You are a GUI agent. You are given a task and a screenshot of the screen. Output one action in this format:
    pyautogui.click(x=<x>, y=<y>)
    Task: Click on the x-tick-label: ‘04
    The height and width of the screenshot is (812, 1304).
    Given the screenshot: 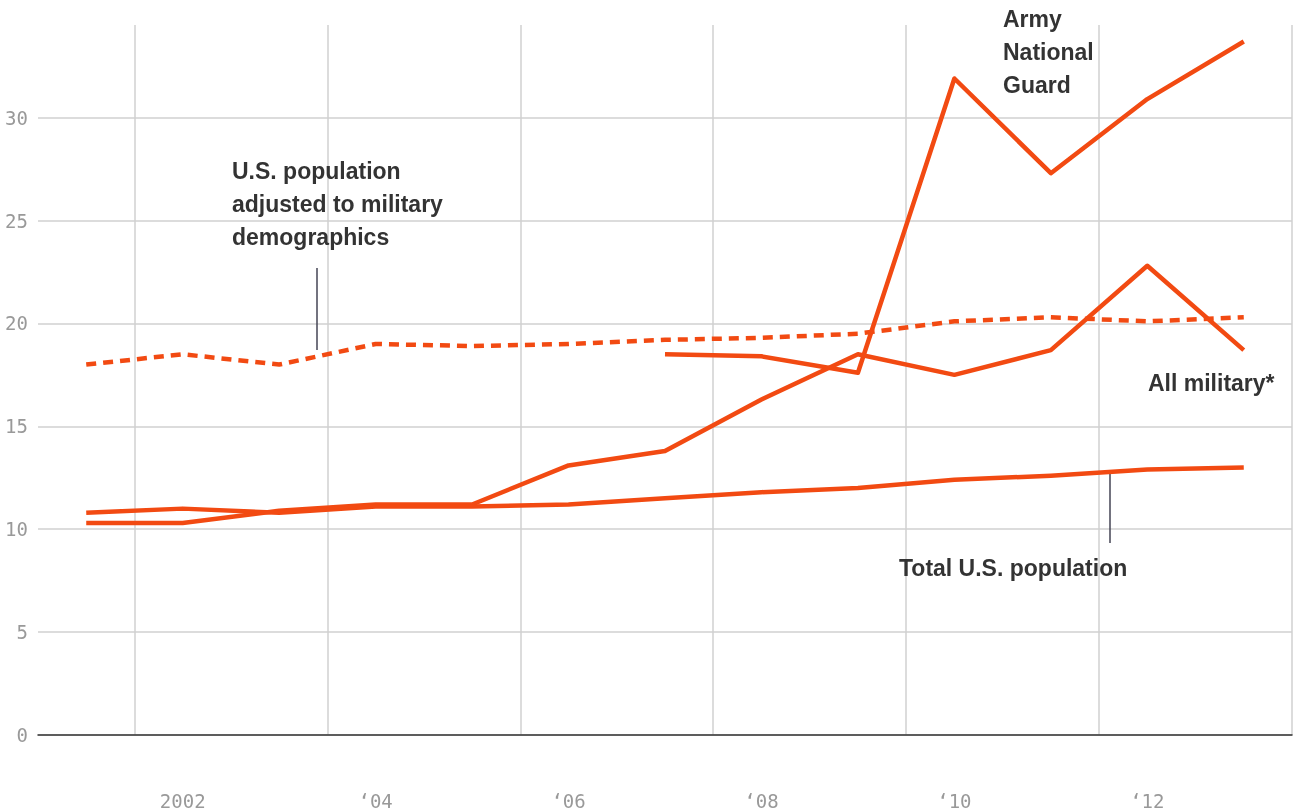 What is the action you would take?
    pyautogui.click(x=375, y=800)
    